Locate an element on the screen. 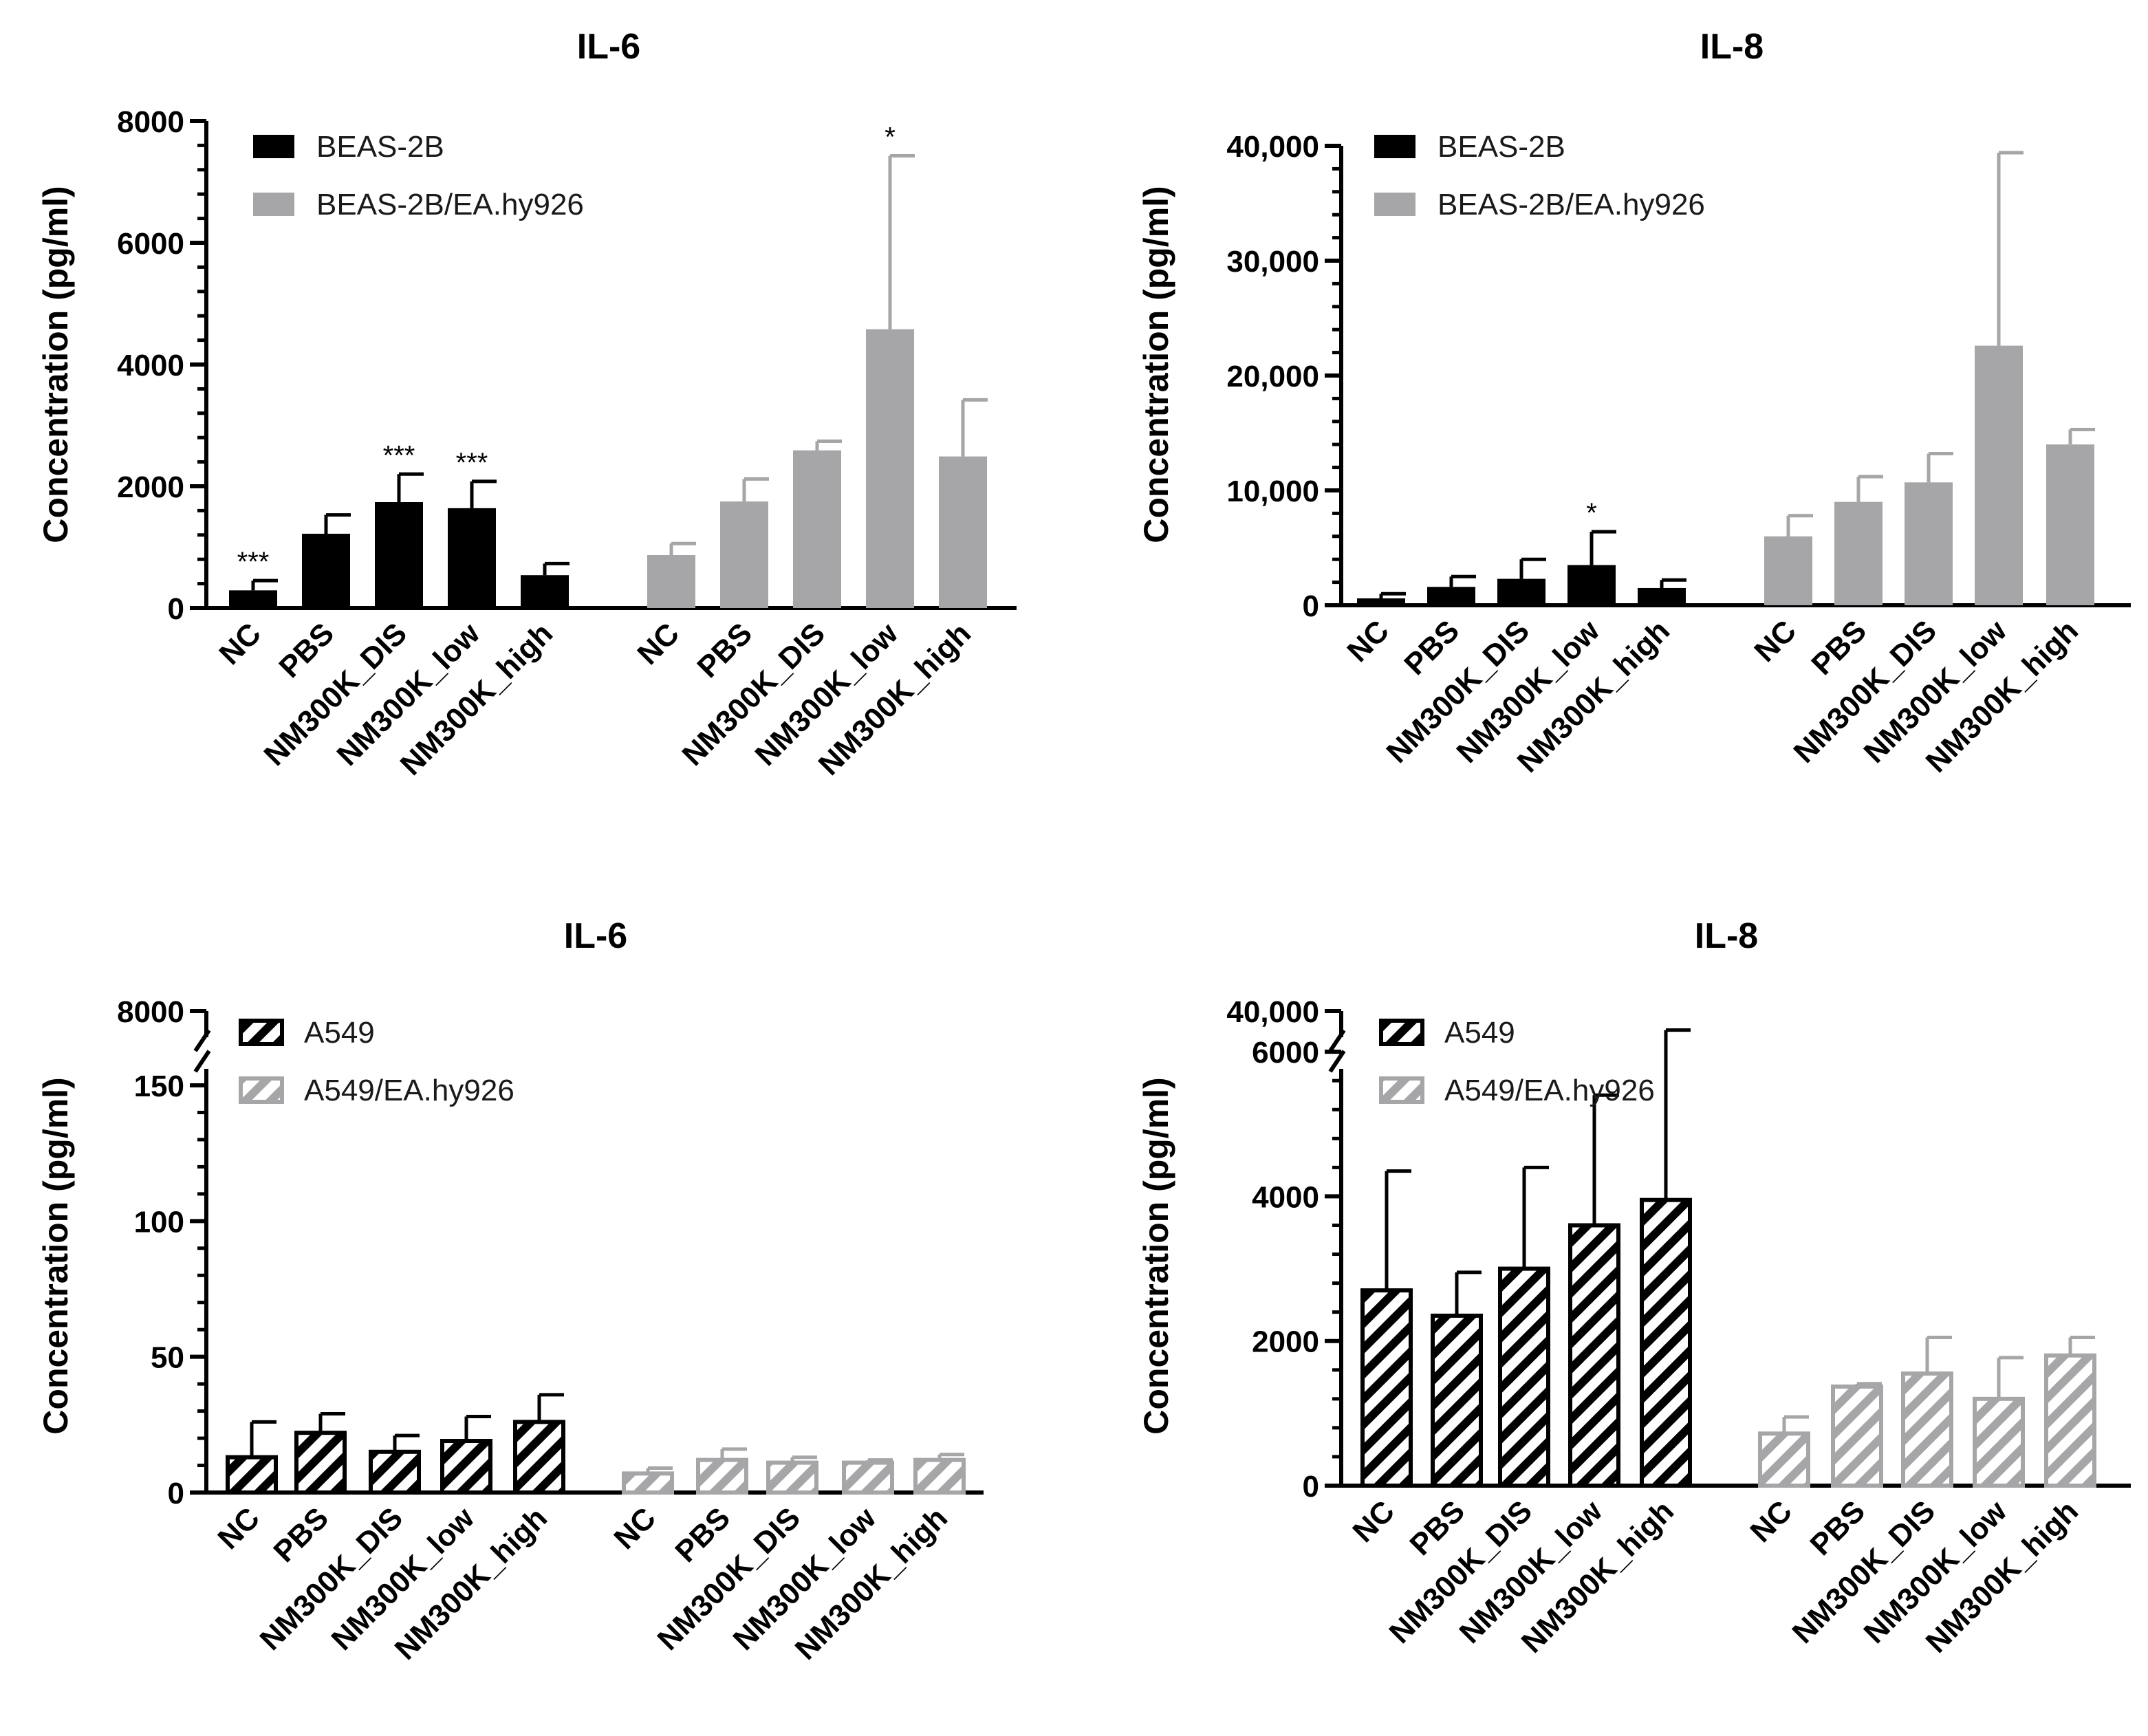 Image resolution: width=2148 pixels, height=1736 pixels. y-tick-label: 50 is located at coordinates (168, 1358).